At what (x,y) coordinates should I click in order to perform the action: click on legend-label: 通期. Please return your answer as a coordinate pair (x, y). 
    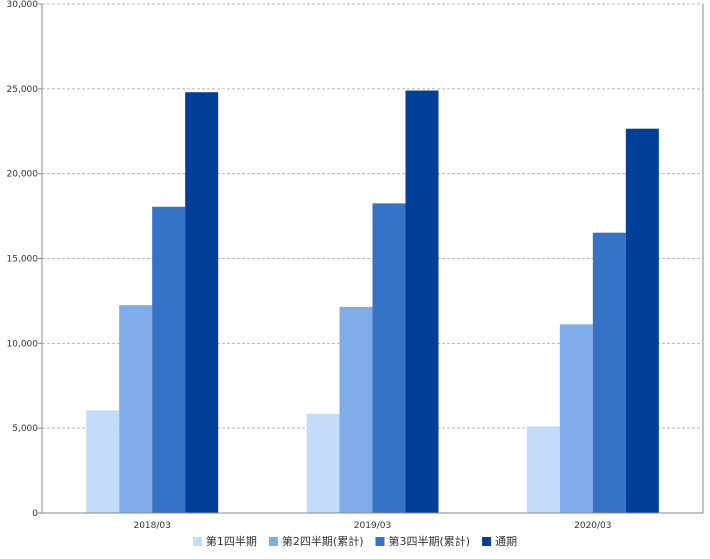
    Looking at the image, I should click on (506, 541).